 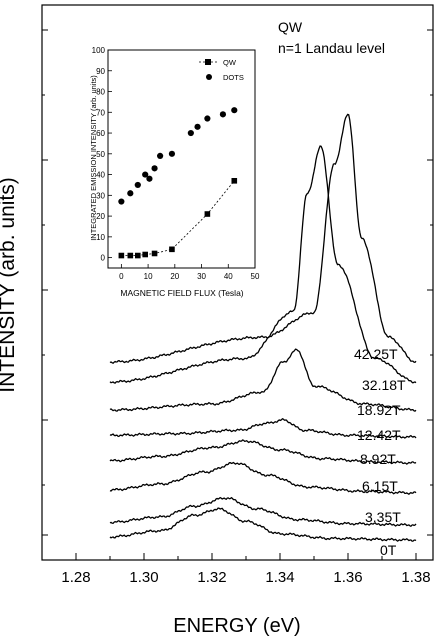 I want to click on main-x-tick-label: 1.36, so click(x=347, y=577).